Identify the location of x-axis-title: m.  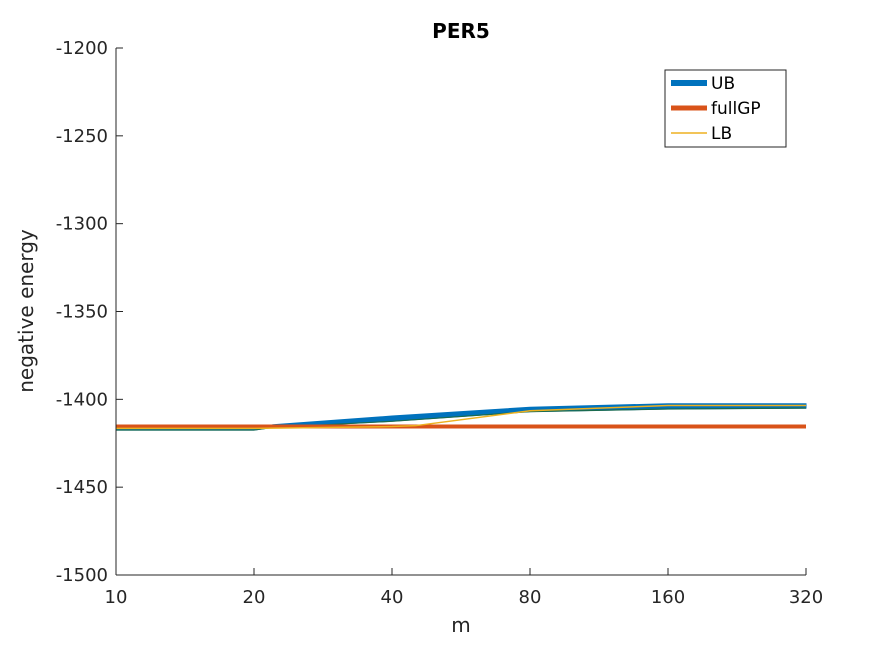
(460, 625).